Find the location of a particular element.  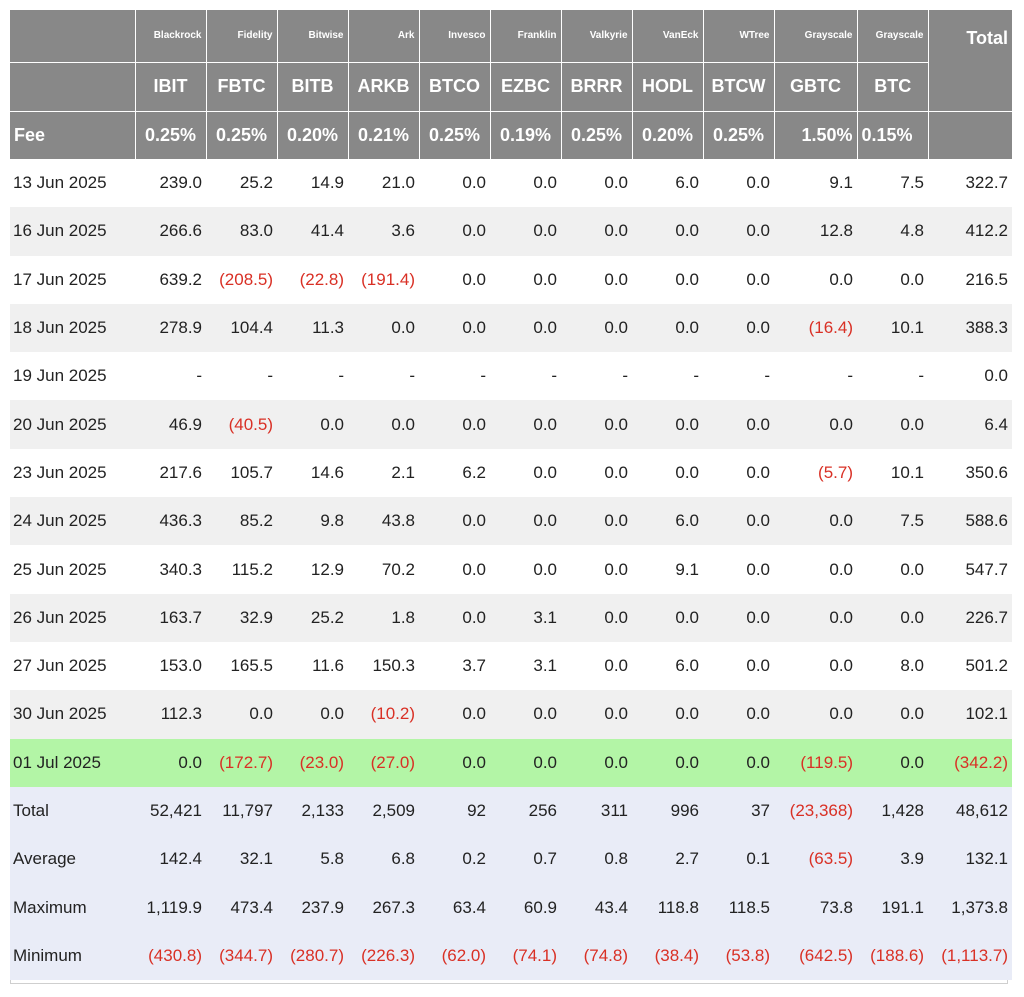

fee-label: Fee is located at coordinates (73, 134).